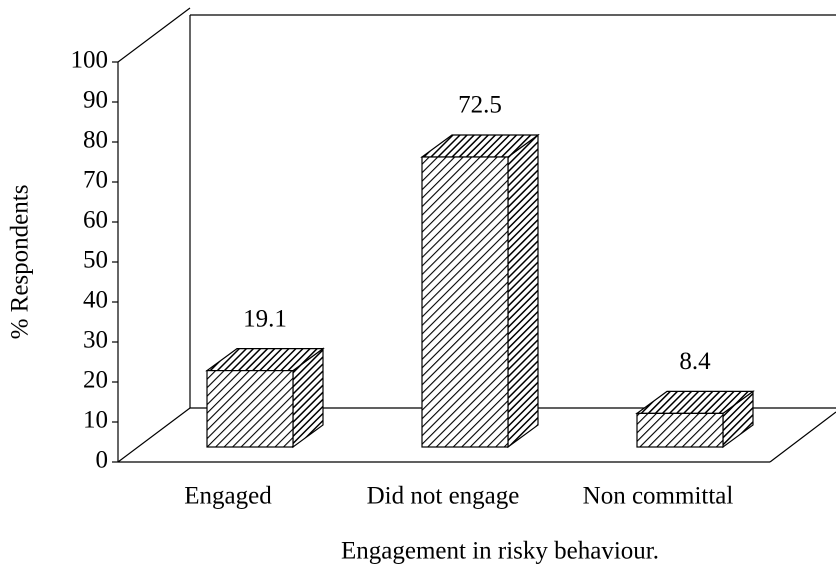  I want to click on y-tick-label: 70, so click(95, 180).